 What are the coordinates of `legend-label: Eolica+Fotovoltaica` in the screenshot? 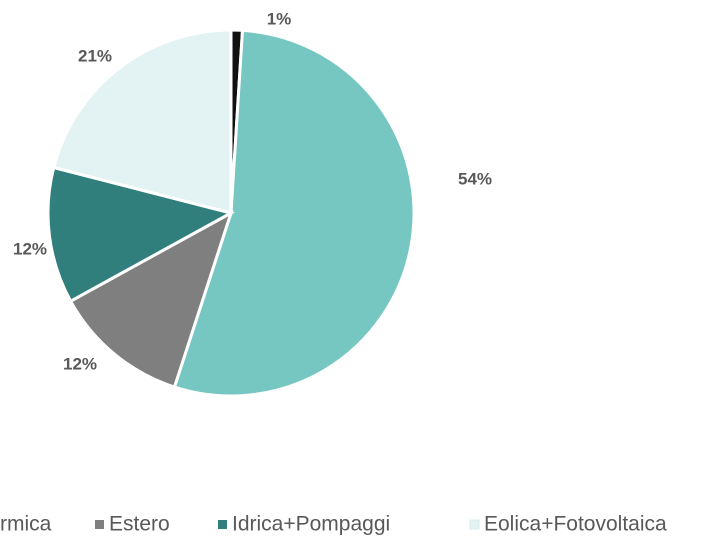 It's located at (575, 524).